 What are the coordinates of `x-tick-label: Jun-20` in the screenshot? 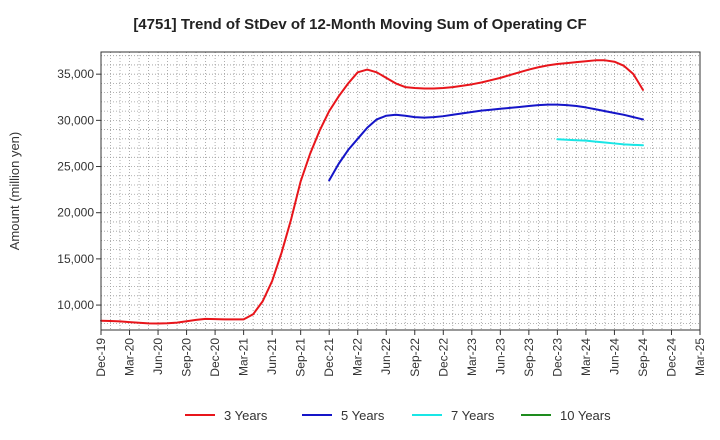 It's located at (158, 356).